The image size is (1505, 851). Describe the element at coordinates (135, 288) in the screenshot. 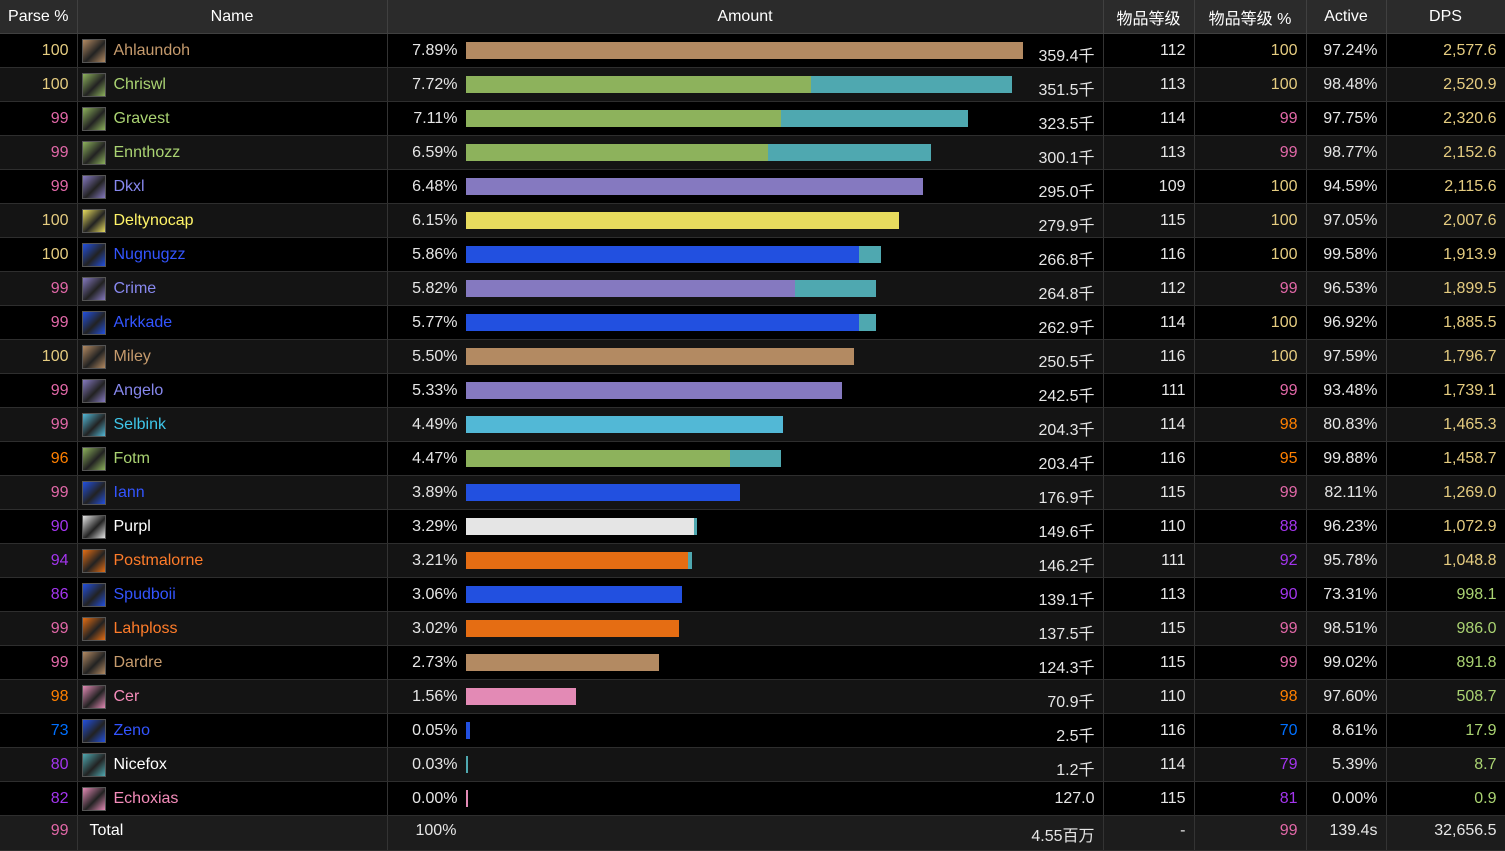

I see `player-name-link: Crime` at that location.